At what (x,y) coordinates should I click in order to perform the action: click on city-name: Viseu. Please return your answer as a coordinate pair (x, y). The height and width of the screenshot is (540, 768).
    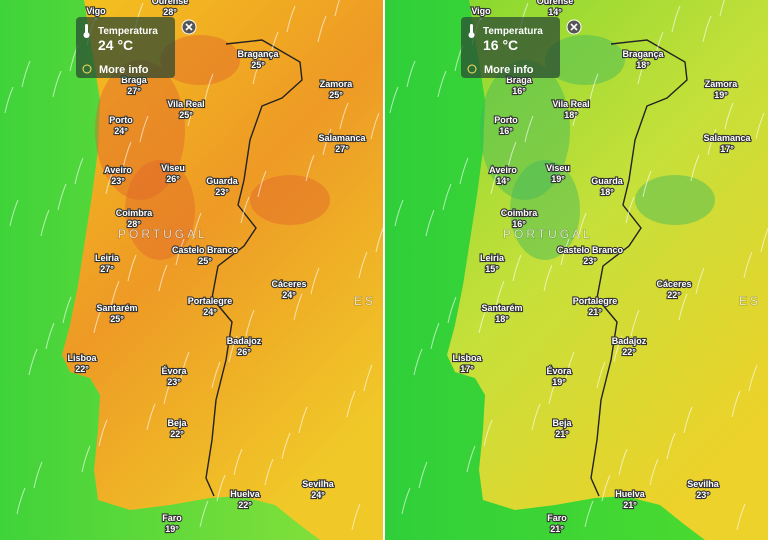
    Looking at the image, I should click on (173, 168).